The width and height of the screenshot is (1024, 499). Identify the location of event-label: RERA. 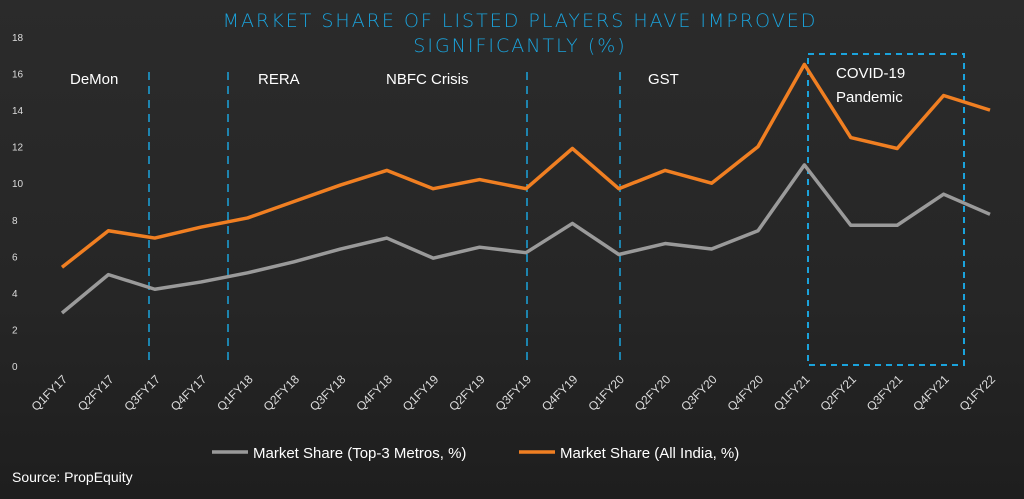
(279, 79).